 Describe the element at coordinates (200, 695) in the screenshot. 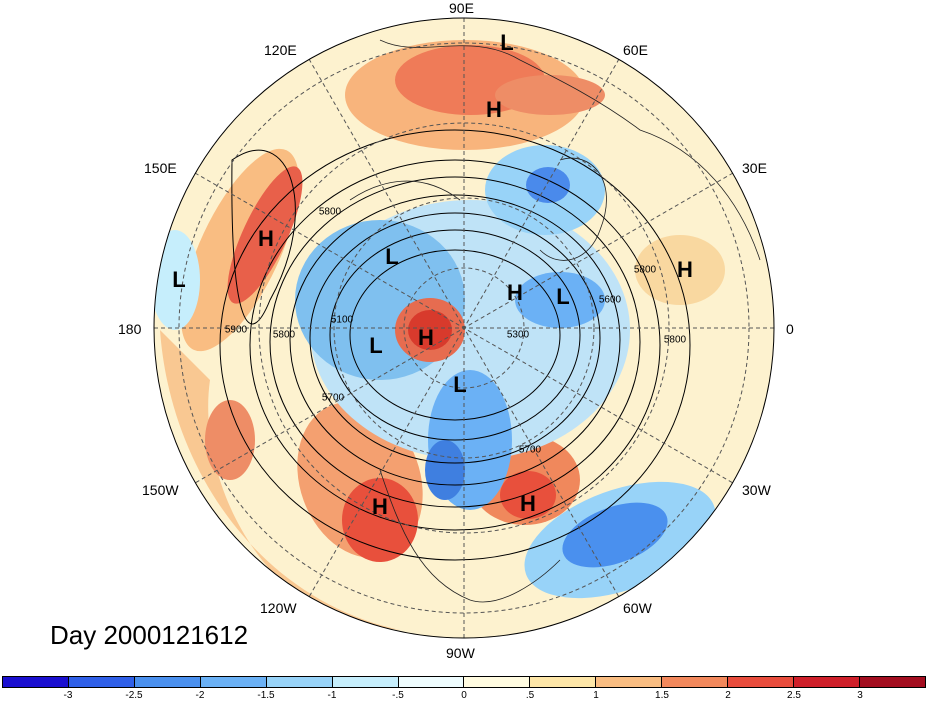

I see `colorbar-tick-label: -2` at that location.